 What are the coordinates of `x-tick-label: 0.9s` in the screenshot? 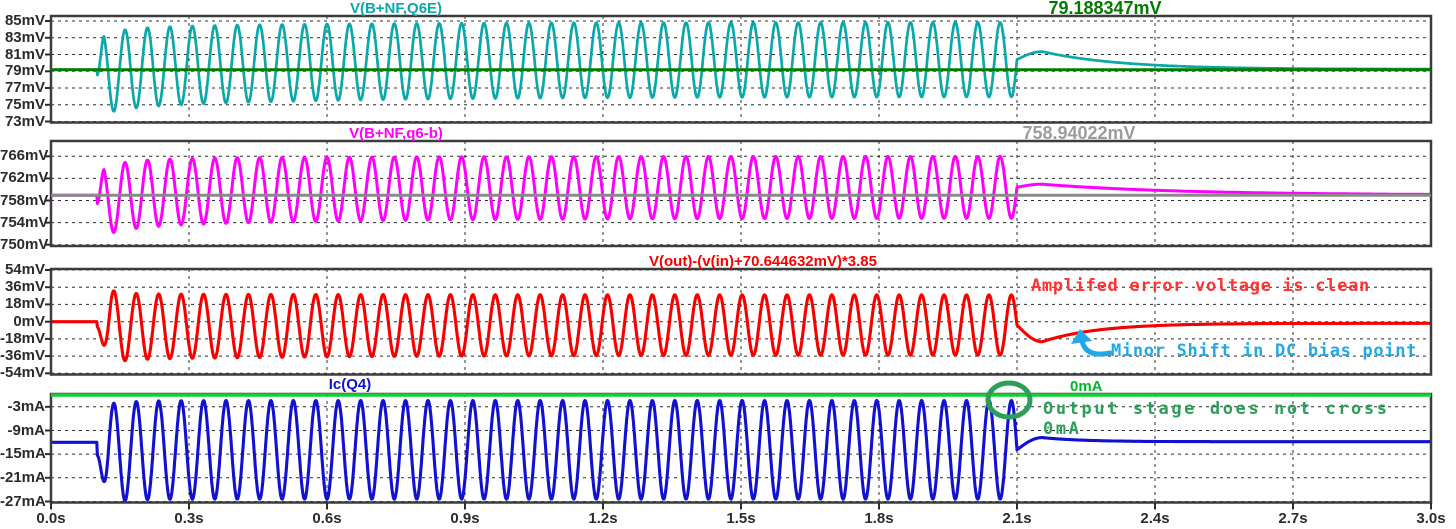 It's located at (465, 518).